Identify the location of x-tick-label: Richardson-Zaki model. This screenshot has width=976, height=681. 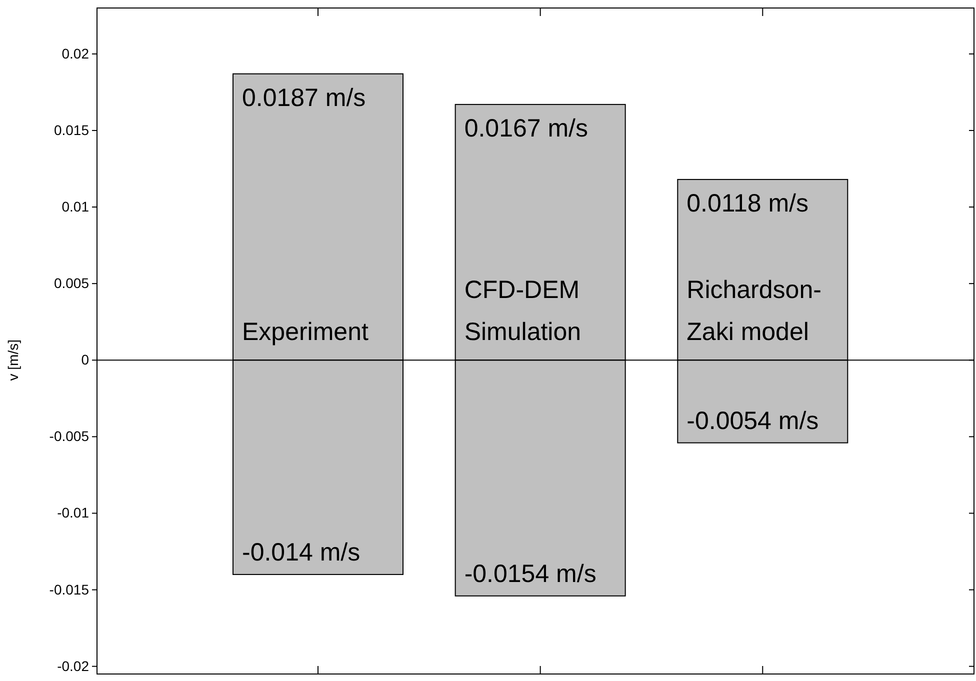
(754, 311).